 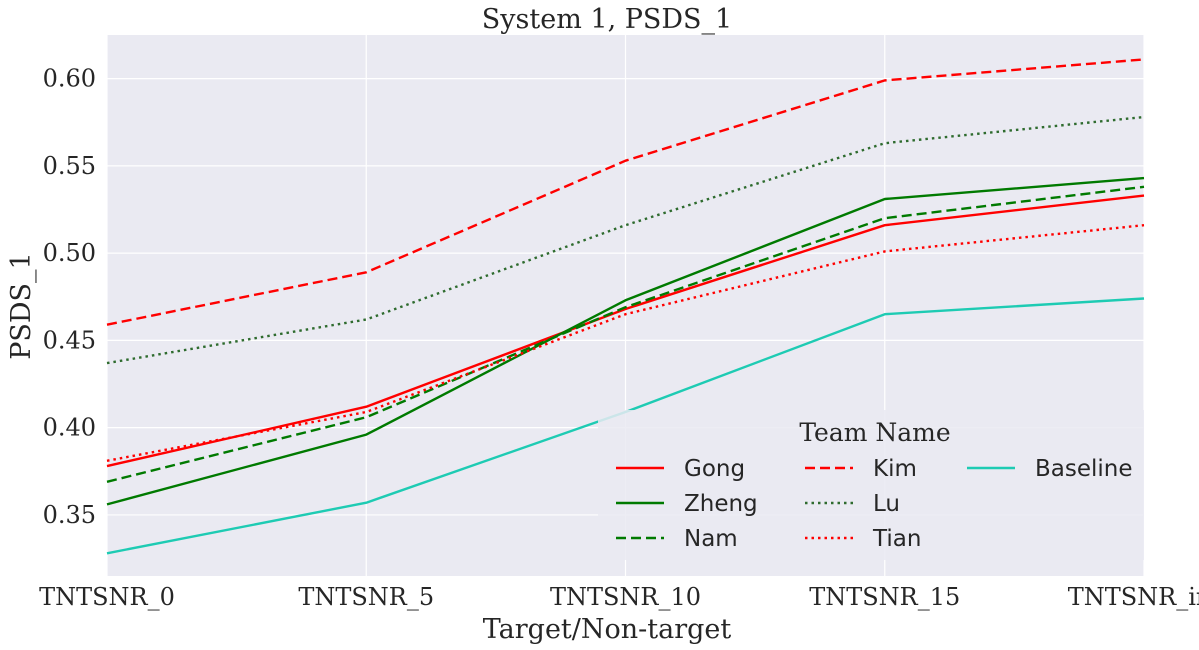 What do you see at coordinates (896, 539) in the screenshot?
I see `legend-label: Tian` at bounding box center [896, 539].